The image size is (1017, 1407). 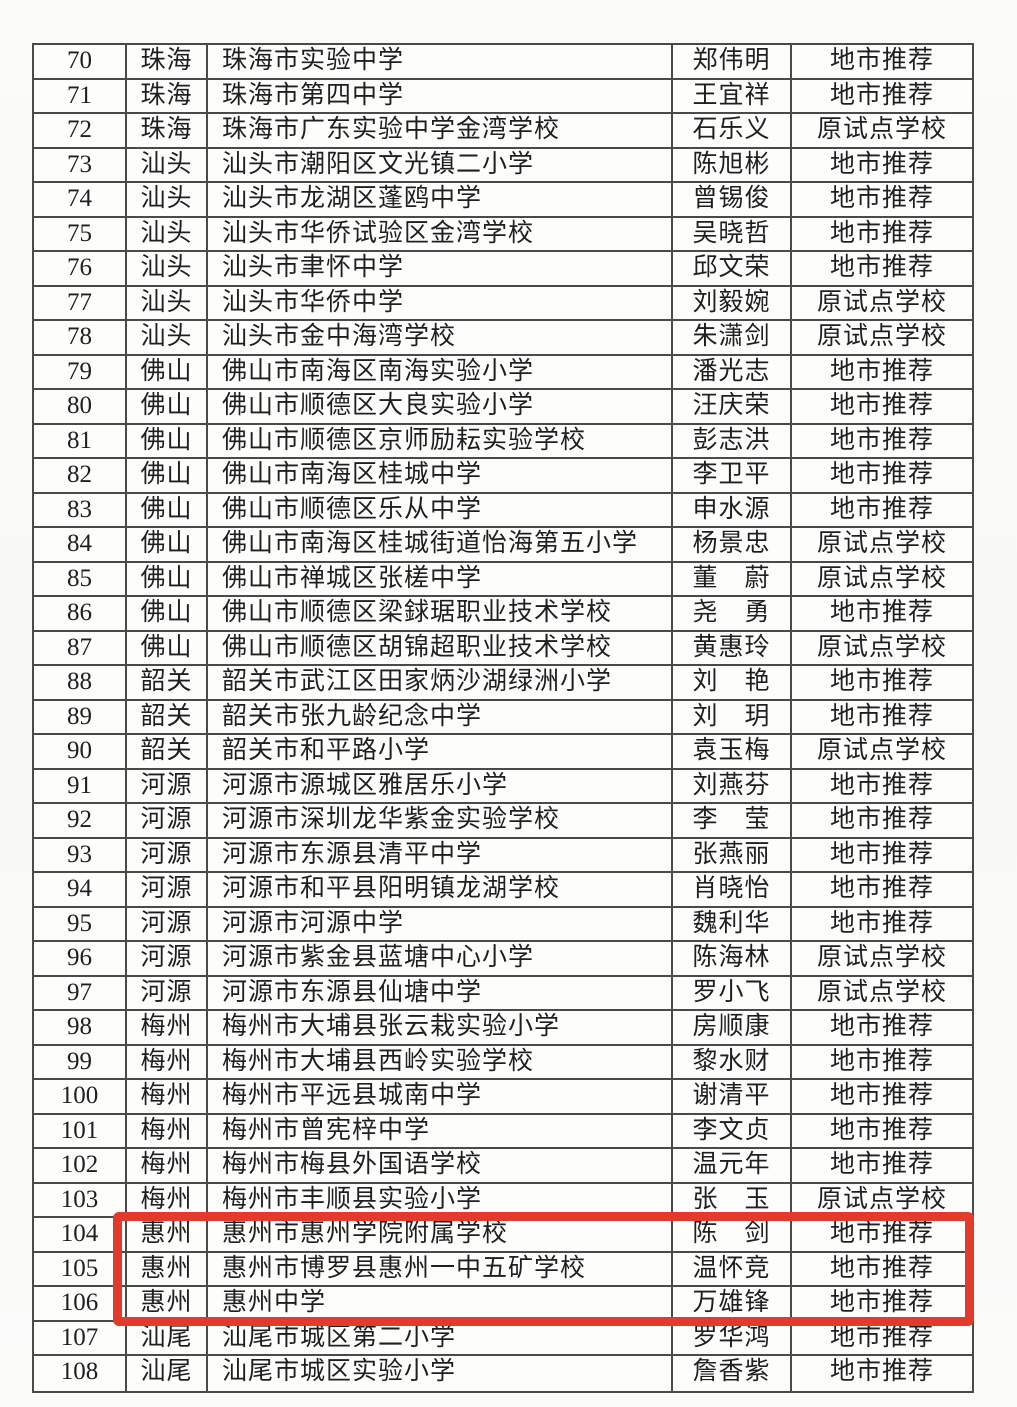 What do you see at coordinates (440, 371) in the screenshot?
I see `cell-school: 佛山市南海区南海实验小学` at bounding box center [440, 371].